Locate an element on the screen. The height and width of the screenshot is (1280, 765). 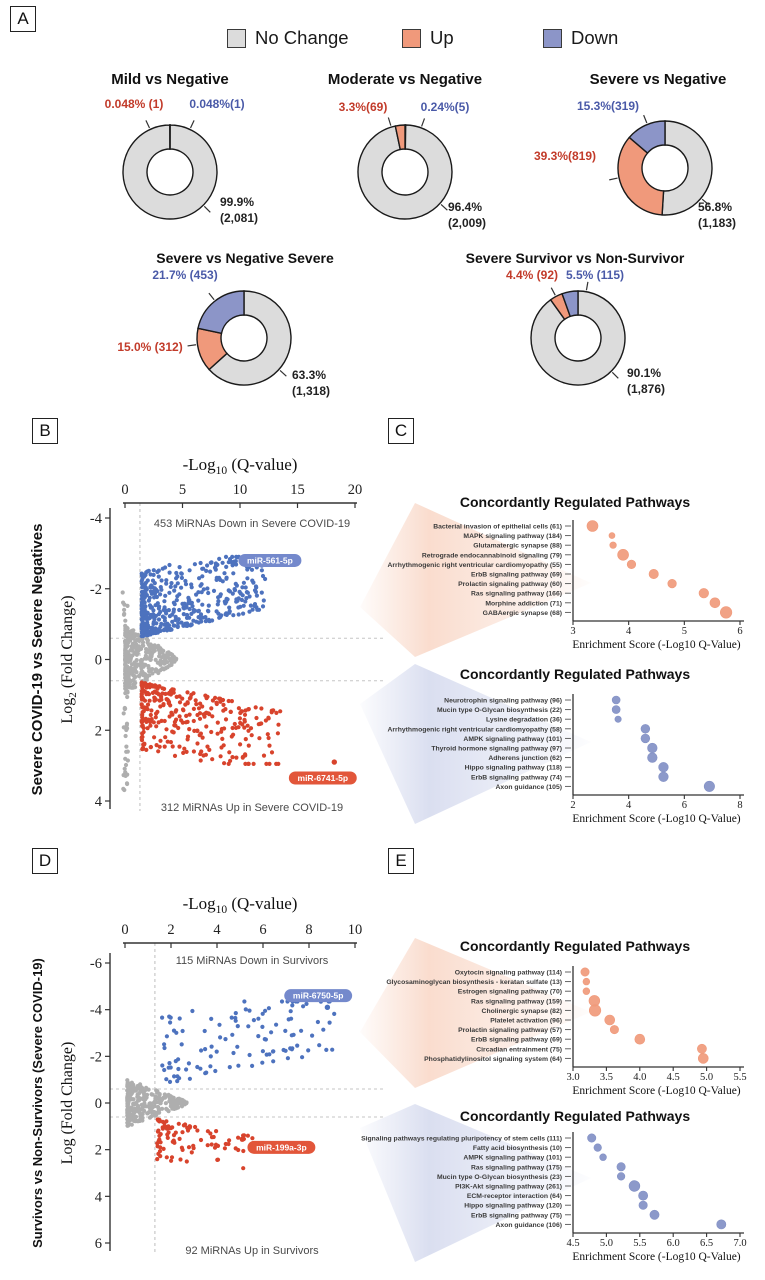
legend-item-no-change: No Change is located at coordinates (288, 38).